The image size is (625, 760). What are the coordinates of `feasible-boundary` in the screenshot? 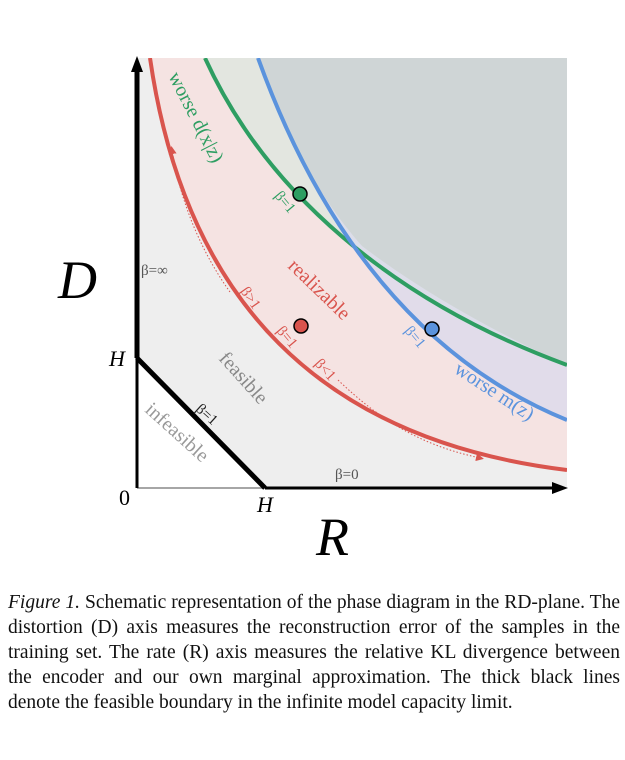 It's located at (201, 423).